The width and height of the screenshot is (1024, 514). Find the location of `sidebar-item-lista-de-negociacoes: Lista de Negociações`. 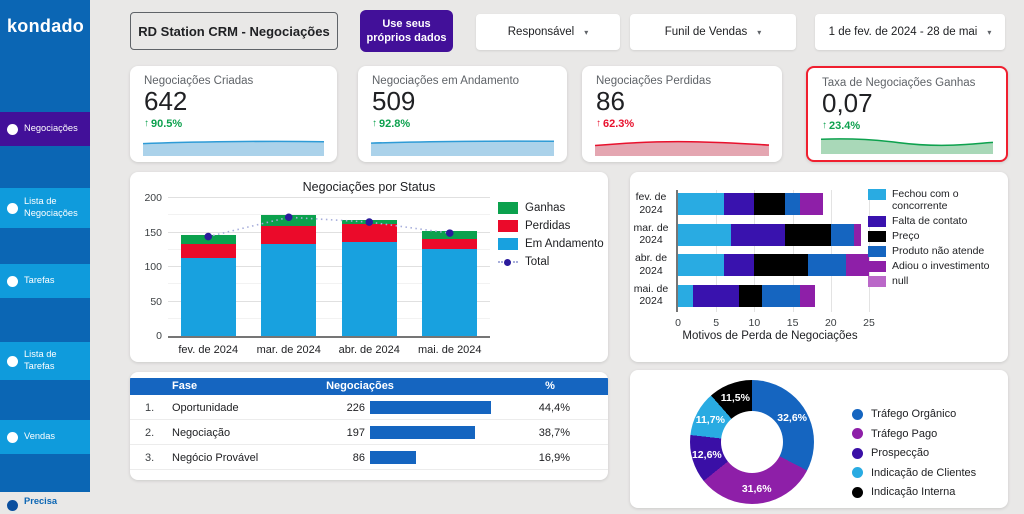

sidebar-item-lista-de-negociacoes: Lista de Negociações is located at coordinates (45, 208).